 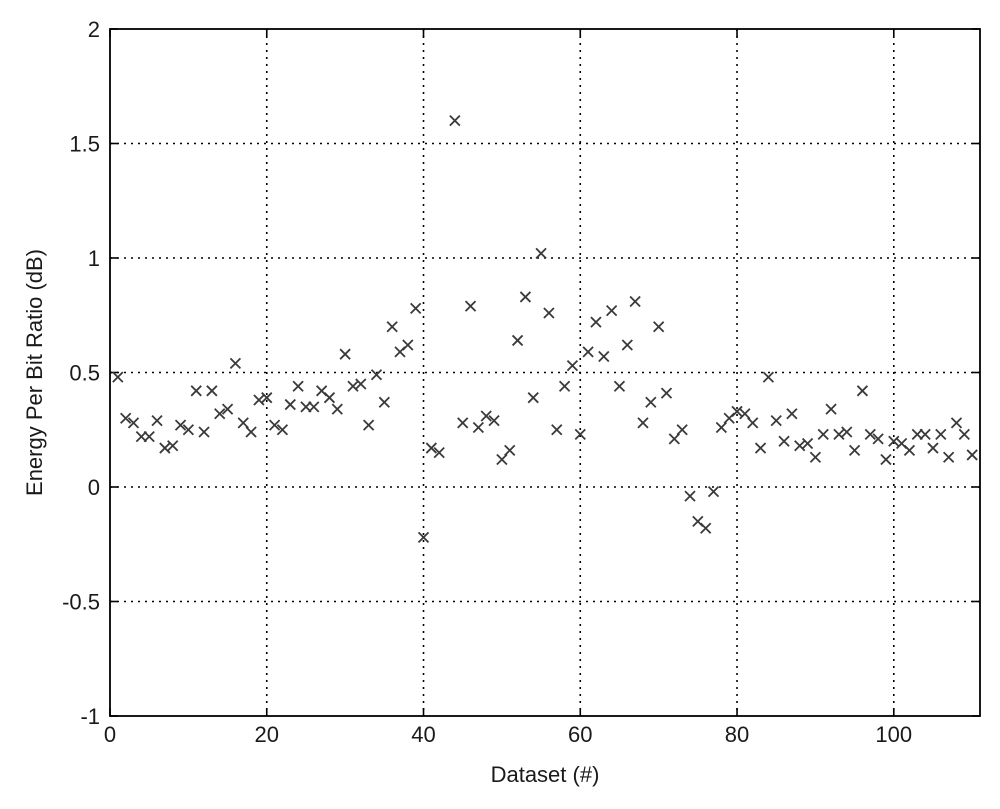 I want to click on y-tick-label: 2, so click(x=94, y=29).